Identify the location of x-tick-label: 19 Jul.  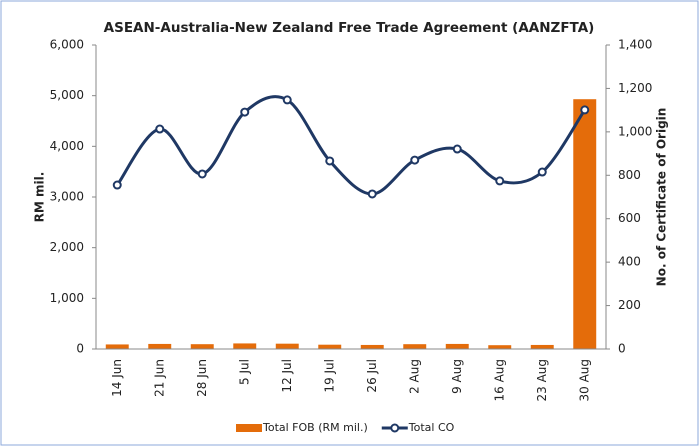
(329, 376).